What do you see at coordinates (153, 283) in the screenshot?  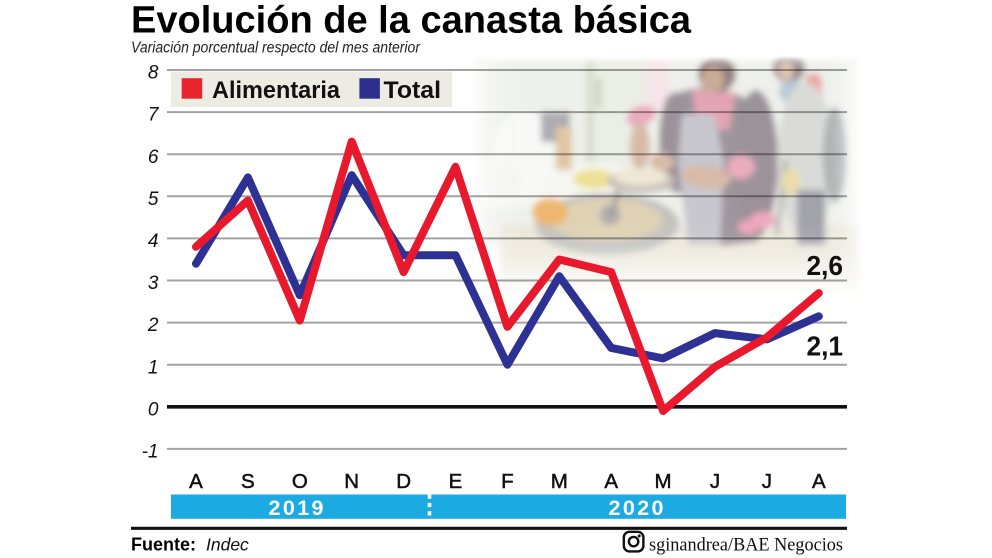 I see `svg-text: 3` at bounding box center [153, 283].